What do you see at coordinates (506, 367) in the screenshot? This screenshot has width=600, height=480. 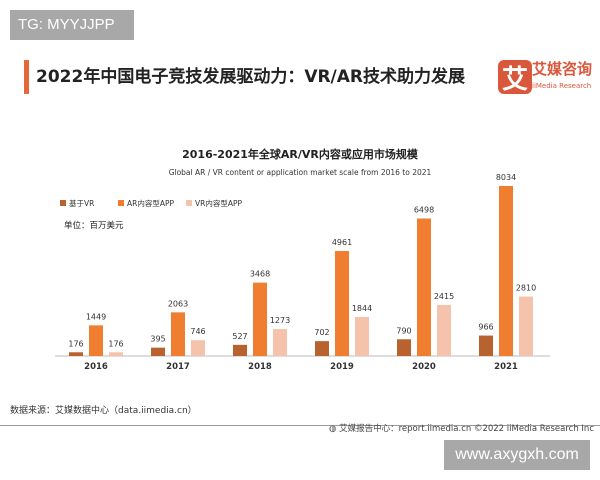 I see `x-tick-label: 2021` at bounding box center [506, 367].